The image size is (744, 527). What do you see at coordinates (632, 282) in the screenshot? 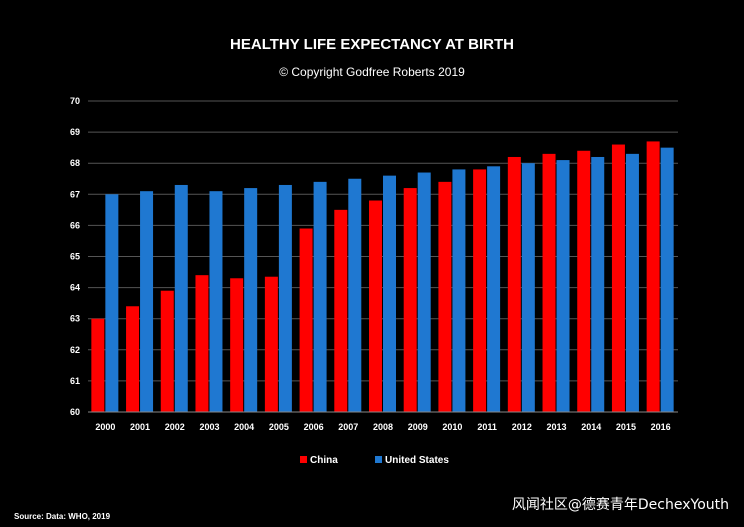
I see `bar-united-states-2015` at bounding box center [632, 282].